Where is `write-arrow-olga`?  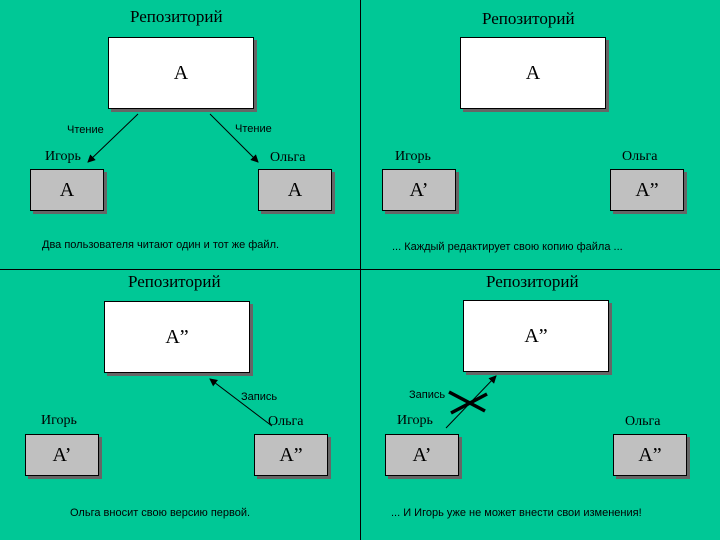
write-arrow-olga is located at coordinates (241, 402).